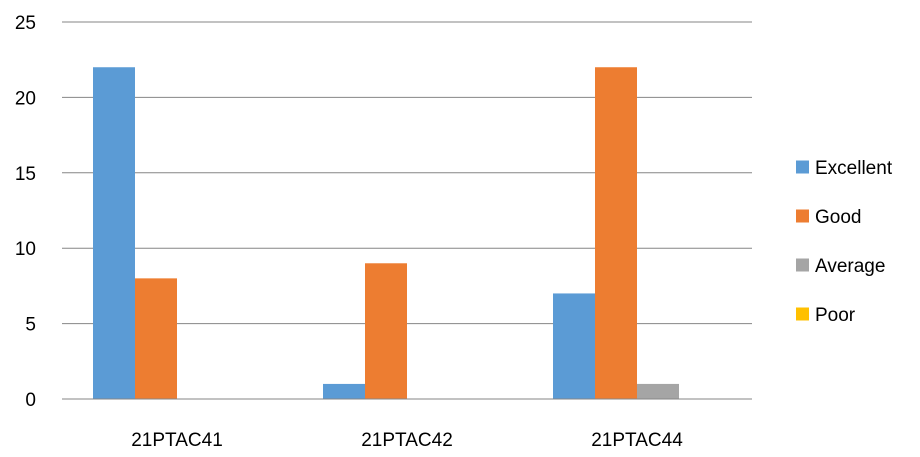 The width and height of the screenshot is (920, 457). What do you see at coordinates (25, 249) in the screenshot?
I see `y-tick-label: 10` at bounding box center [25, 249].